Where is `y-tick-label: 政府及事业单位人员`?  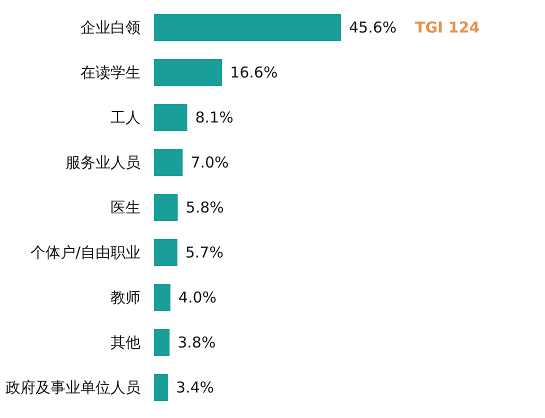
y-tick-label: 政府及事业单位人员 is located at coordinates (73, 387).